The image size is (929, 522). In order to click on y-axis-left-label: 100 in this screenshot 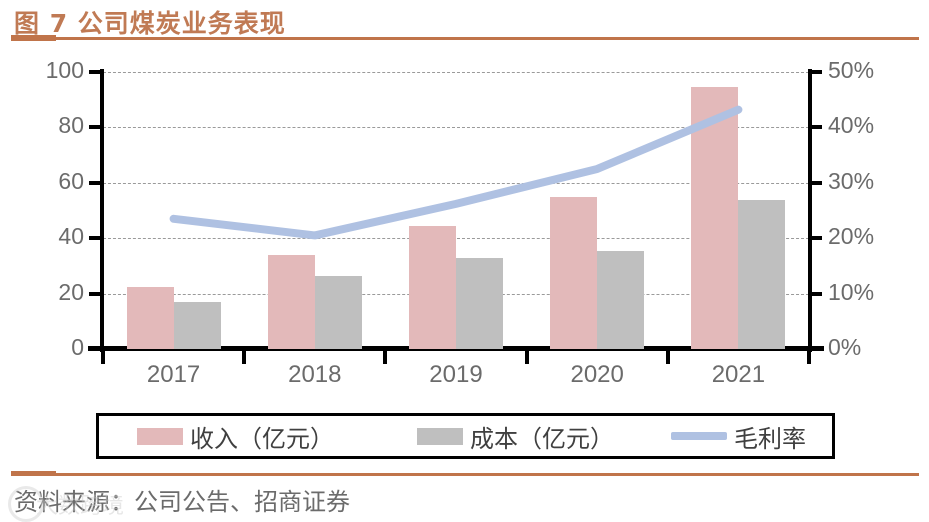, I will do `click(64, 70)`.